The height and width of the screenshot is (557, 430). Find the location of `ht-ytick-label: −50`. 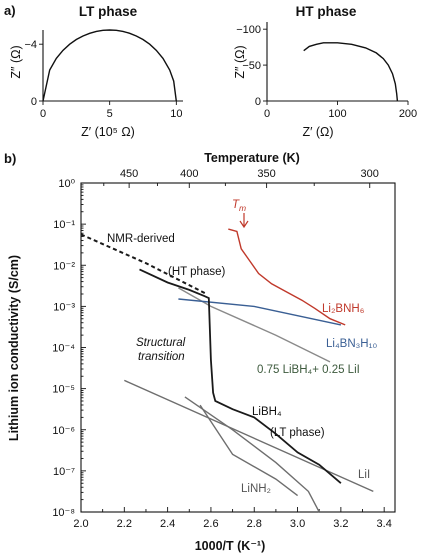

ht-ytick-label: −50 is located at coordinates (251, 66).